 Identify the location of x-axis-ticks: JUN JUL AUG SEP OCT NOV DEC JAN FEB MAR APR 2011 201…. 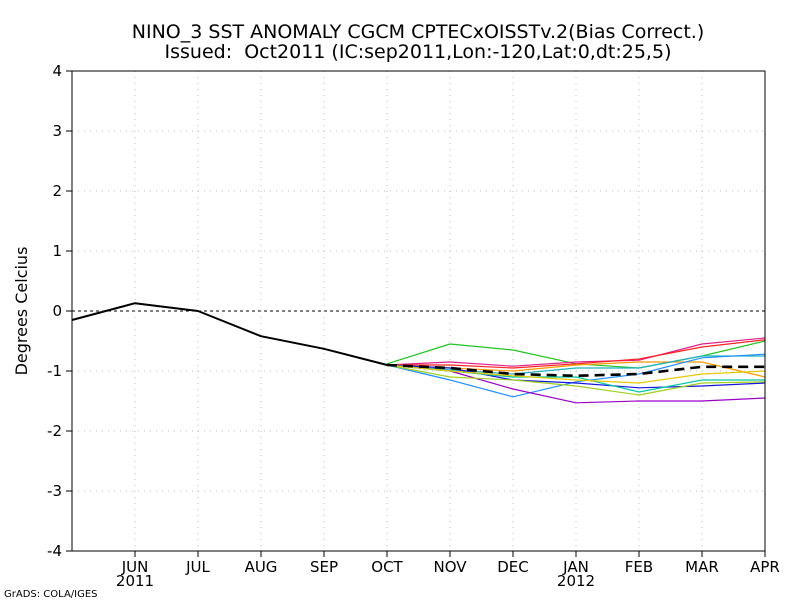
(448, 570).